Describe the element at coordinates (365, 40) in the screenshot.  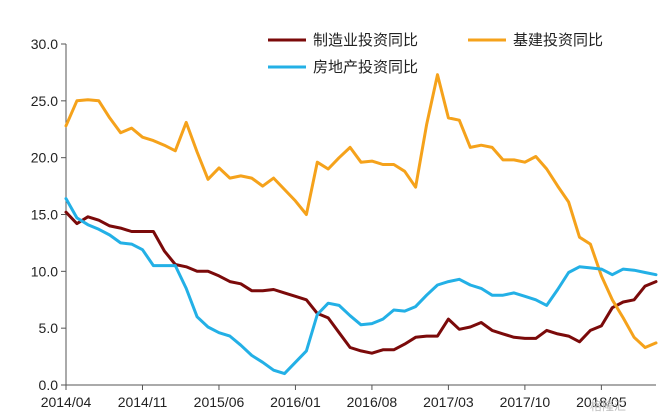
I see `legend-label: 制造业投资同比` at that location.